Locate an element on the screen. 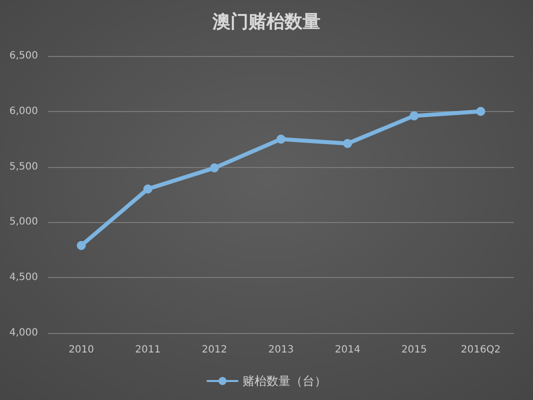 This screenshot has height=400, width=533. x-tick-label: 2016Q2 is located at coordinates (480, 350).